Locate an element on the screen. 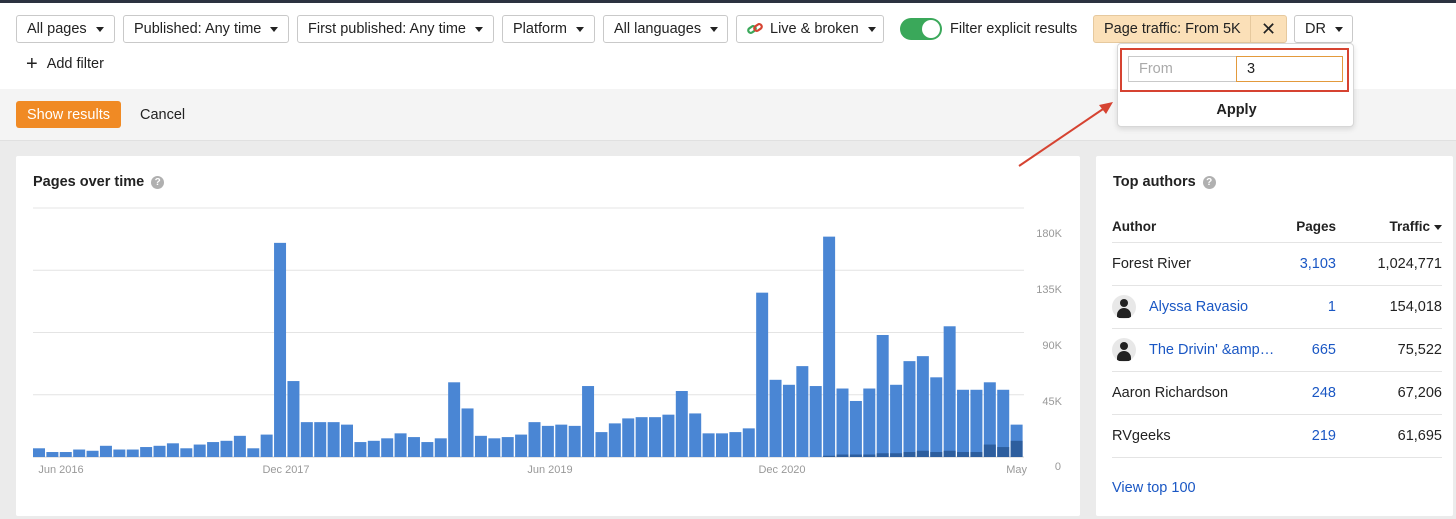 The width and height of the screenshot is (1456, 519). cancel-button: Cancel is located at coordinates (163, 115).